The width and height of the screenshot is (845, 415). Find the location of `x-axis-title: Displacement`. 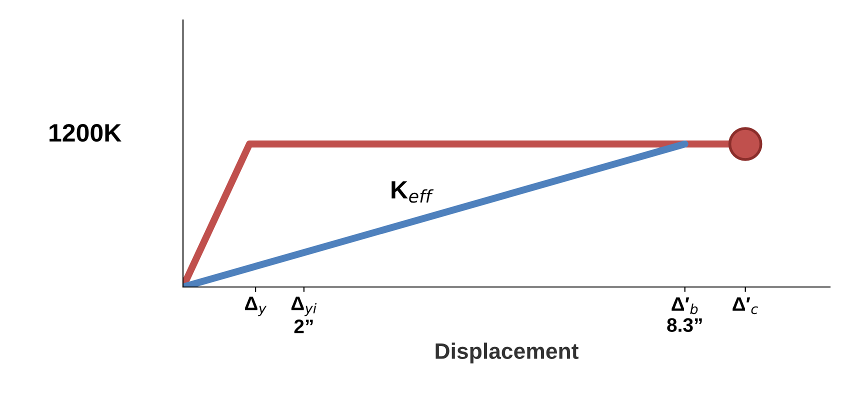

x-axis-title: Displacement is located at coordinates (507, 353).